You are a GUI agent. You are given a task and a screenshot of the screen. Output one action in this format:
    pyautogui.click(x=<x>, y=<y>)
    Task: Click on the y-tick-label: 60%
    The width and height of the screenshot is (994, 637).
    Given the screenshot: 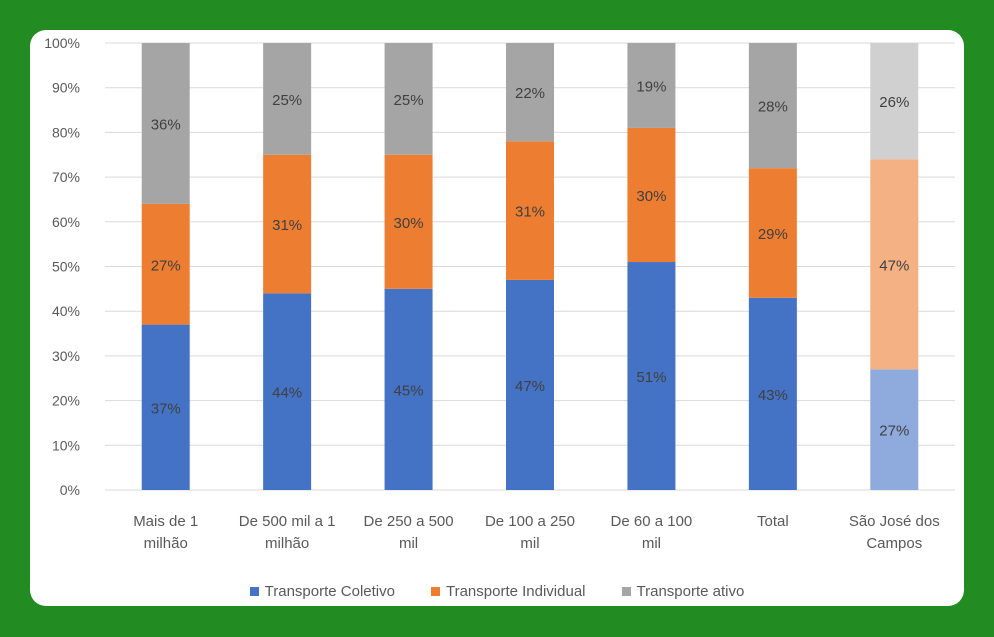 What is the action you would take?
    pyautogui.click(x=66, y=222)
    